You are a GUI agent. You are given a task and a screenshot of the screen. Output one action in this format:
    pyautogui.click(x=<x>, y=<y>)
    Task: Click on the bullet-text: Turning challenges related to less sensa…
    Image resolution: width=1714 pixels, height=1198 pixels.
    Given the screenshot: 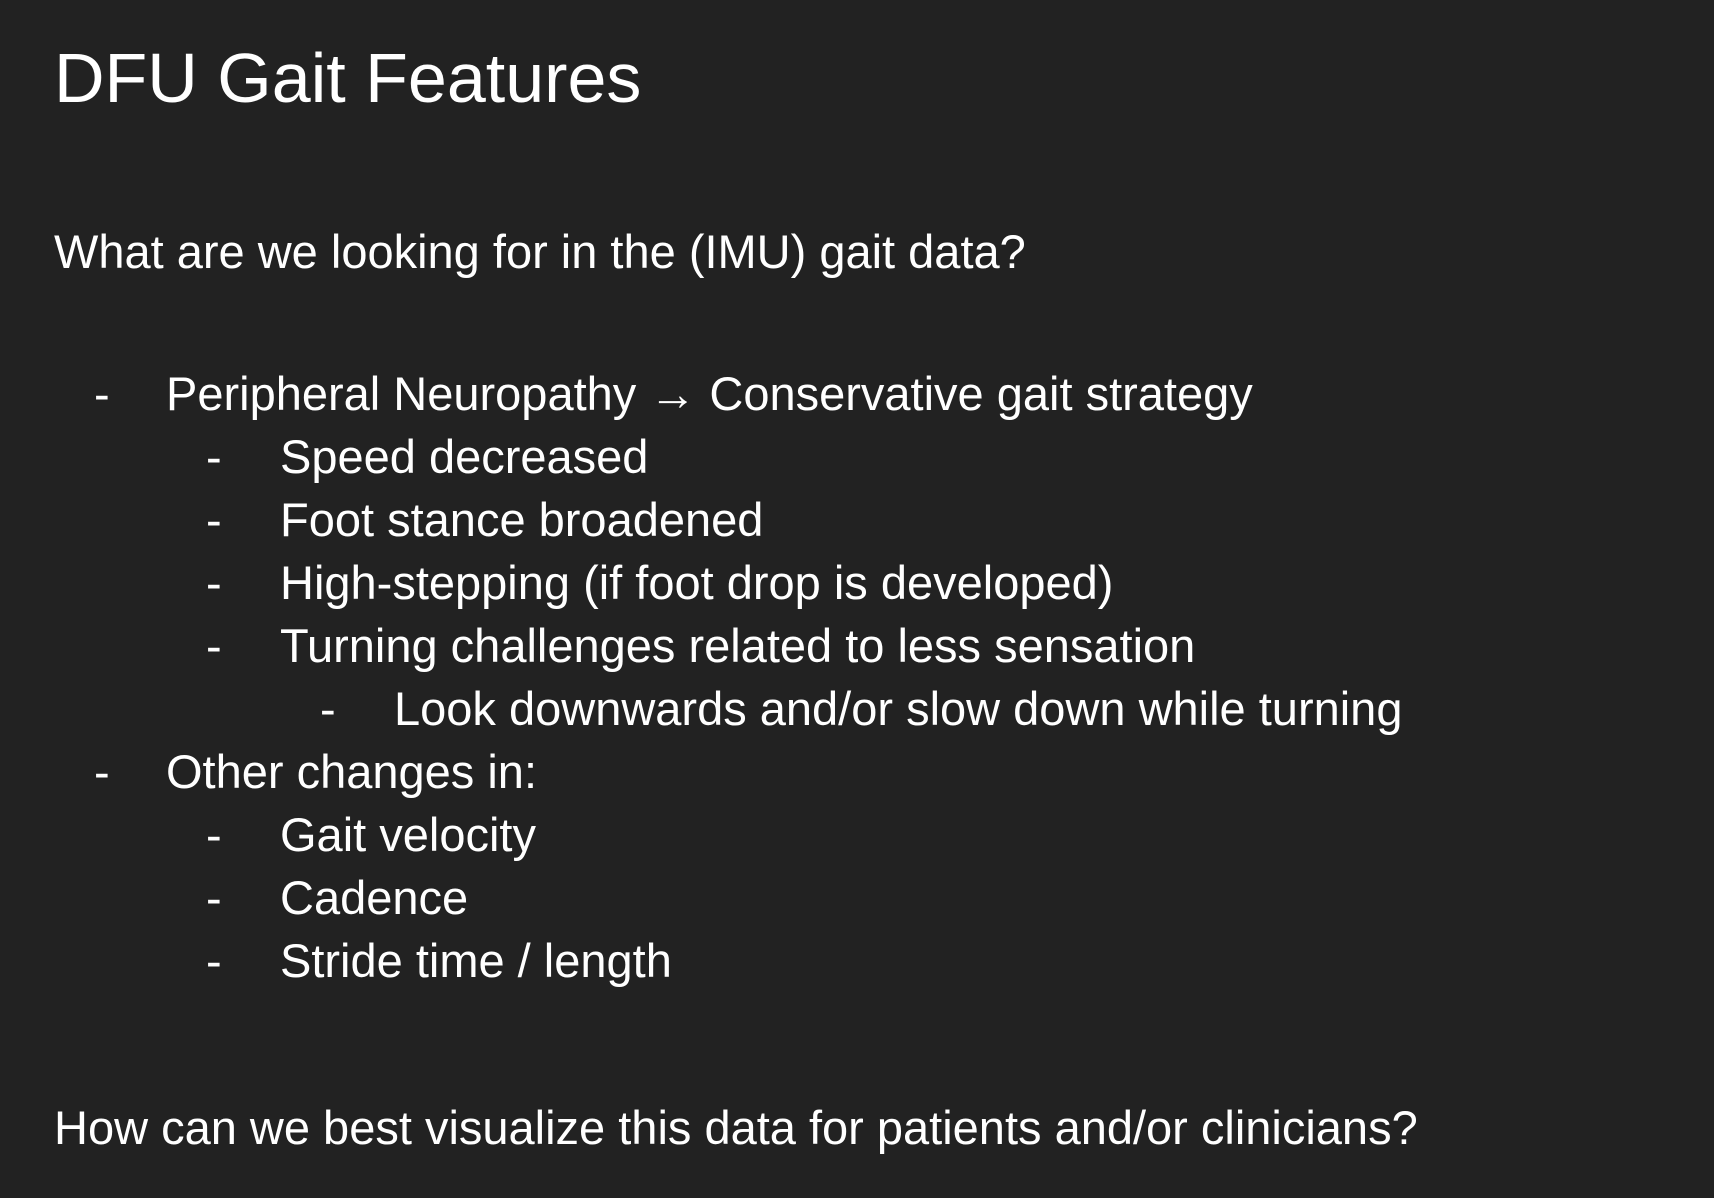 What is the action you would take?
    pyautogui.click(x=738, y=645)
    